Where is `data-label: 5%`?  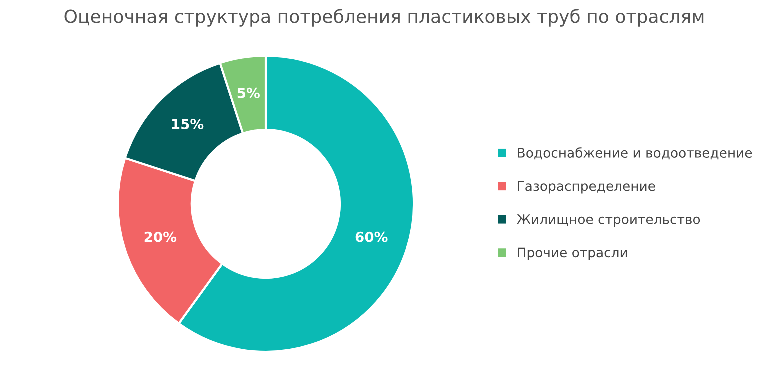 data-label: 5% is located at coordinates (249, 93).